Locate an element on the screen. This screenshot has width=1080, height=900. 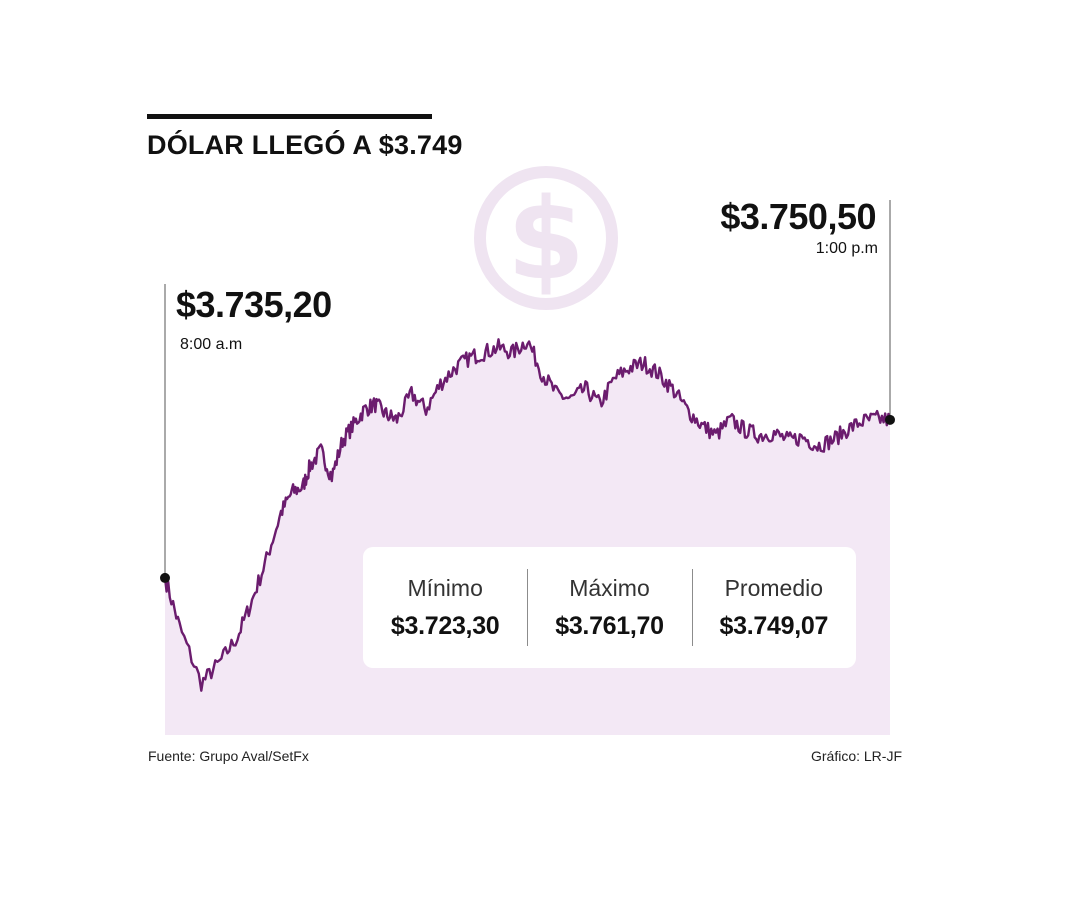
stat-value: $3.723,30 is located at coordinates (445, 625).